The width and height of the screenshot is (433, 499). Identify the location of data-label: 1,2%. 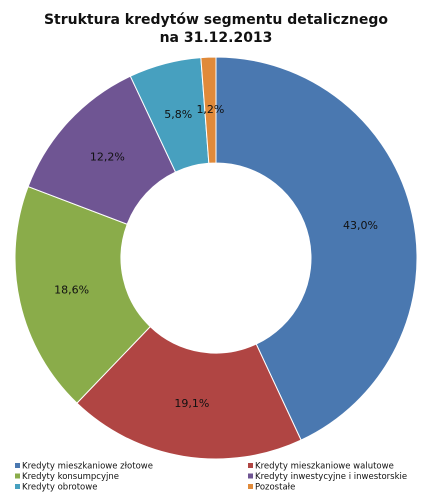
(210, 109).